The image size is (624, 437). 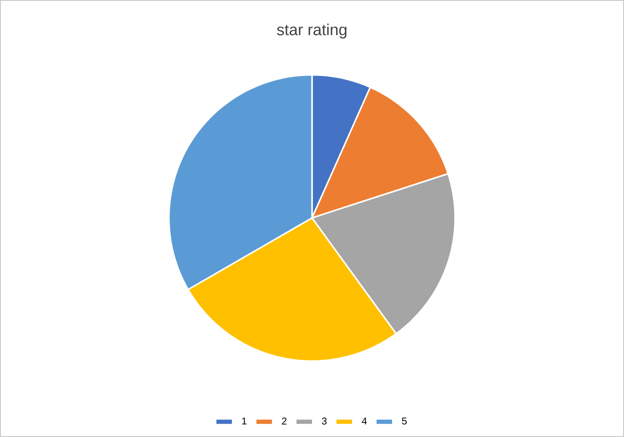 What do you see at coordinates (311, 31) in the screenshot?
I see `chart-title: star rating` at bounding box center [311, 31].